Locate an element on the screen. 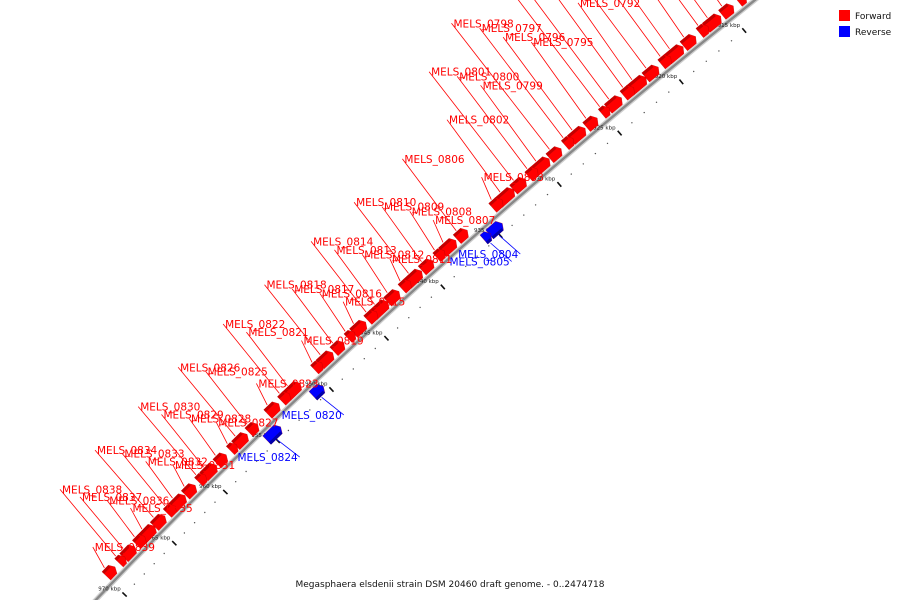 The image size is (900, 600). gene-label-mels-0805: MELS_0805 is located at coordinates (480, 263).